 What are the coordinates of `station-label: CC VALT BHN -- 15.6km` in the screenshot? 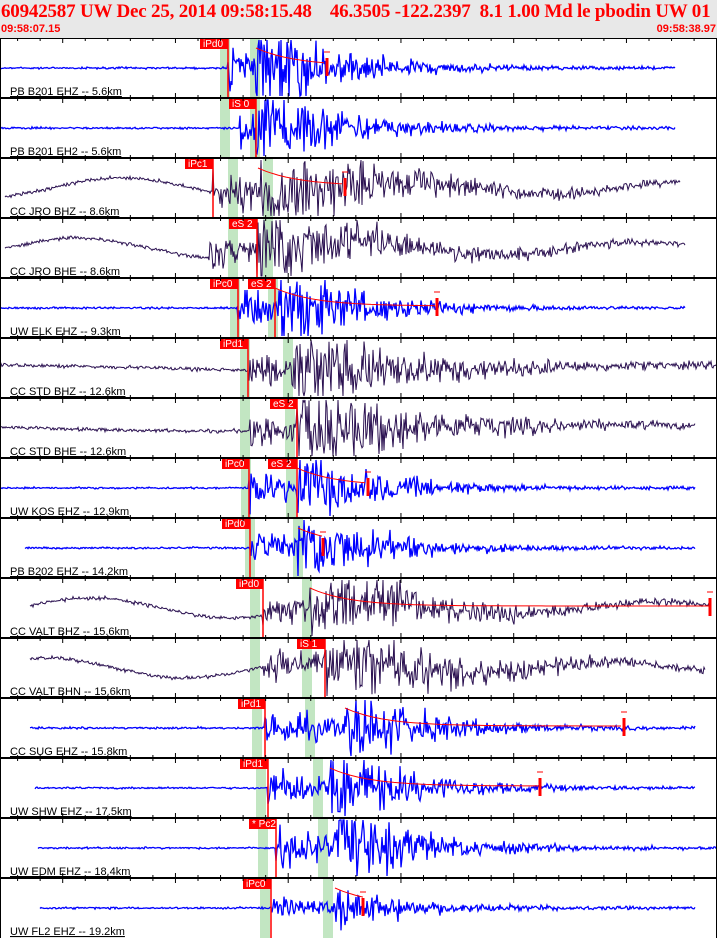 It's located at (70, 692).